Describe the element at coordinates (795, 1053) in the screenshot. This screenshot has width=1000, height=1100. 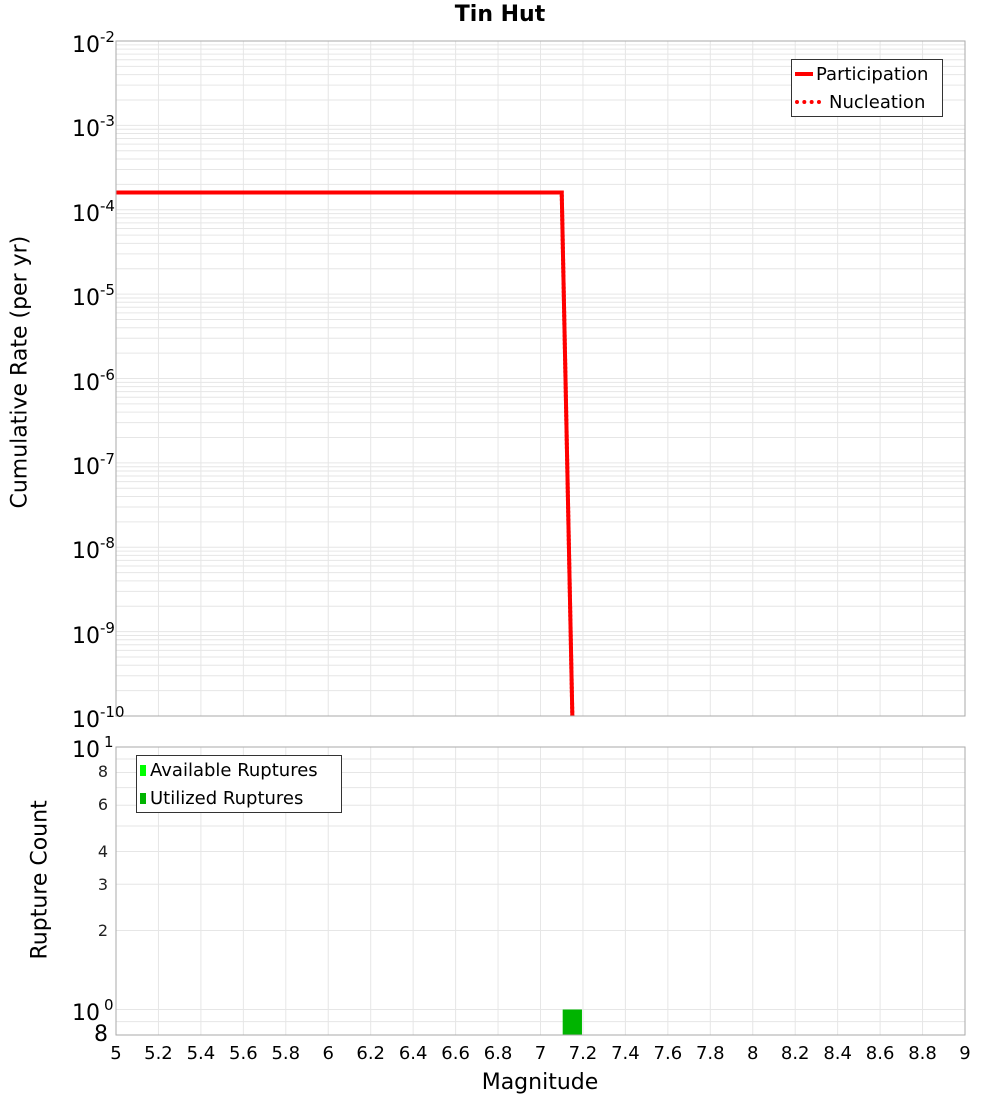
I see `x-tick: 8.2` at that location.